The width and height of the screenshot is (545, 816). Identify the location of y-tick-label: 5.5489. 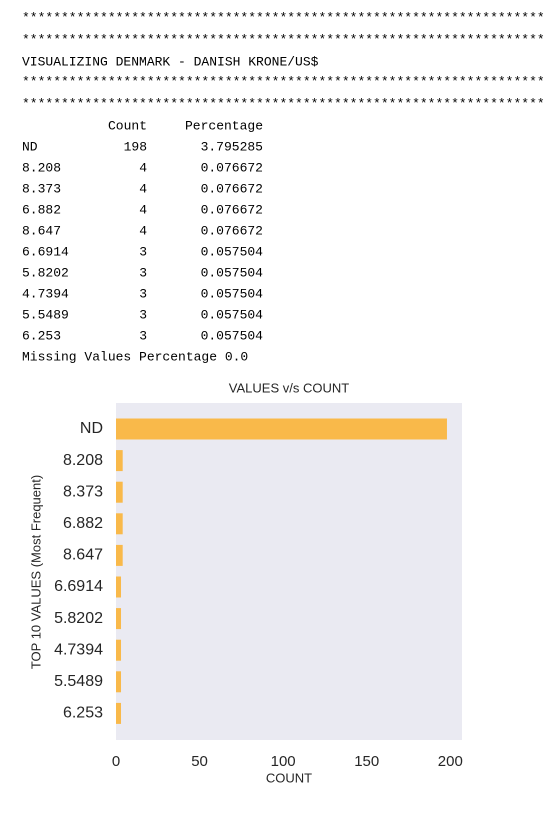
(78, 681).